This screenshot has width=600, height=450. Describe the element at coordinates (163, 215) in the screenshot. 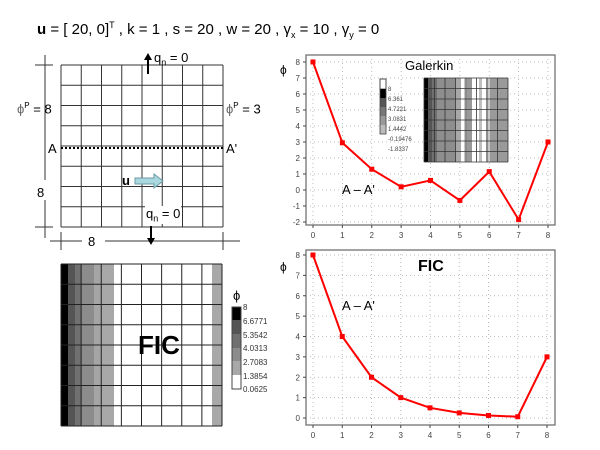

I see `bottom-flux-label: qn = 0` at that location.